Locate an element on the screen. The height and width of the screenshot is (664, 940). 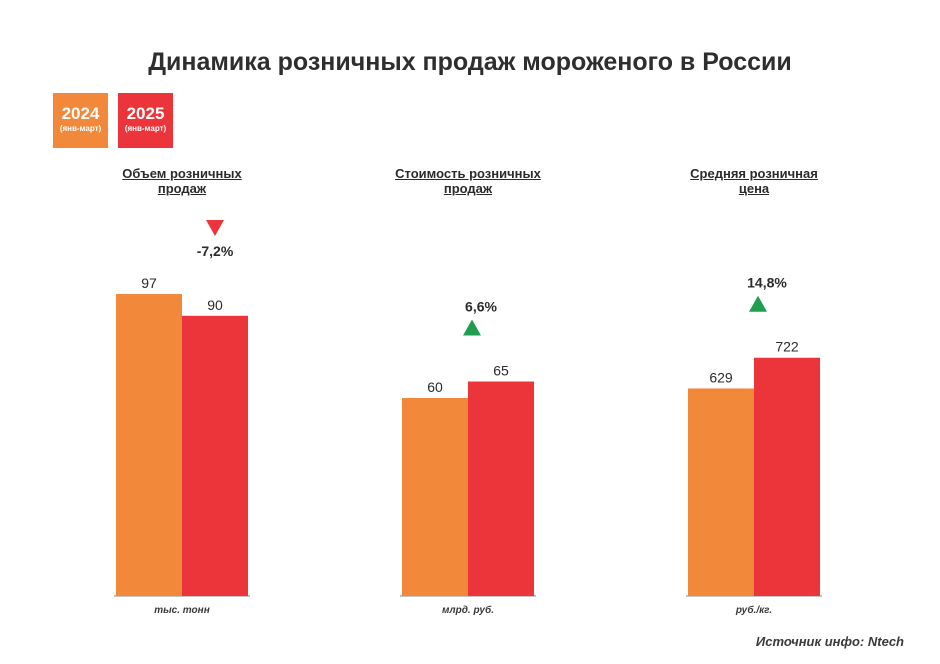
unit-price: руб./кг. is located at coordinates (754, 610).